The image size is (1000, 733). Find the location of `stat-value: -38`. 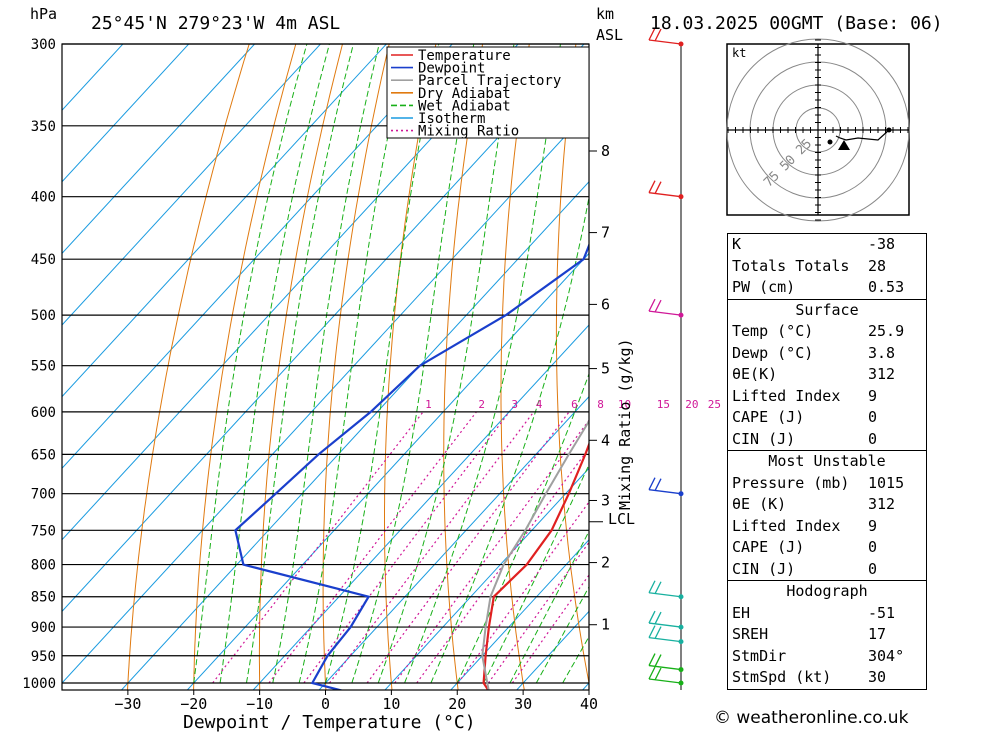

stat-value: -38 is located at coordinates (882, 244).